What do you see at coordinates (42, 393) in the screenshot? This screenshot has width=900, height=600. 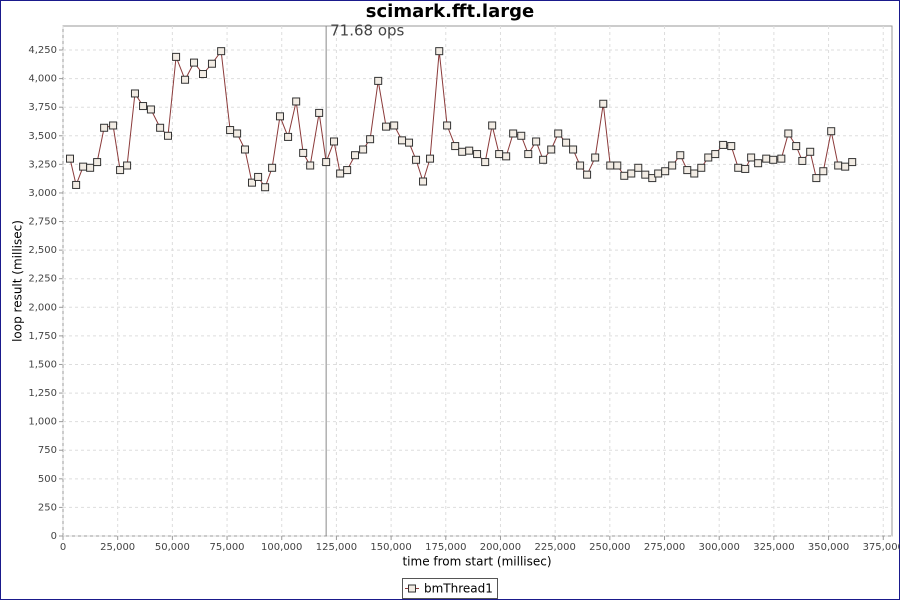 I see `y-tick-label: 1,250` at bounding box center [42, 393].